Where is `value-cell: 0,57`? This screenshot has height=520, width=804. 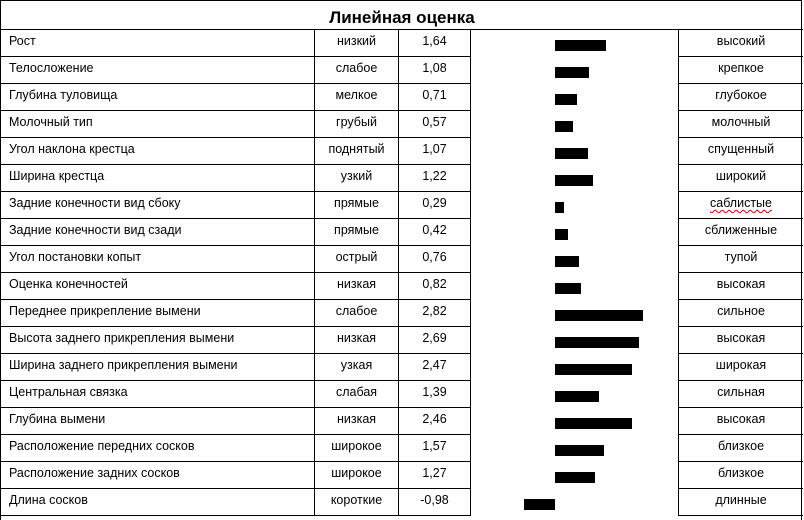
value-cell: 0,57 is located at coordinates (435, 124).